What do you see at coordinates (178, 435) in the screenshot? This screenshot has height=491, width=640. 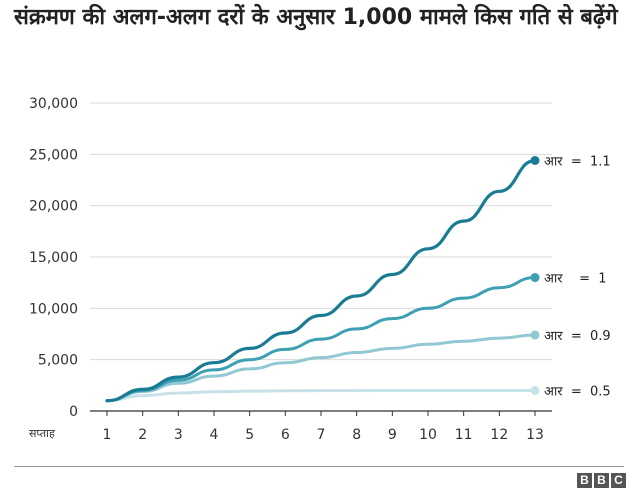 I see `x-tick-label: 3` at bounding box center [178, 435].